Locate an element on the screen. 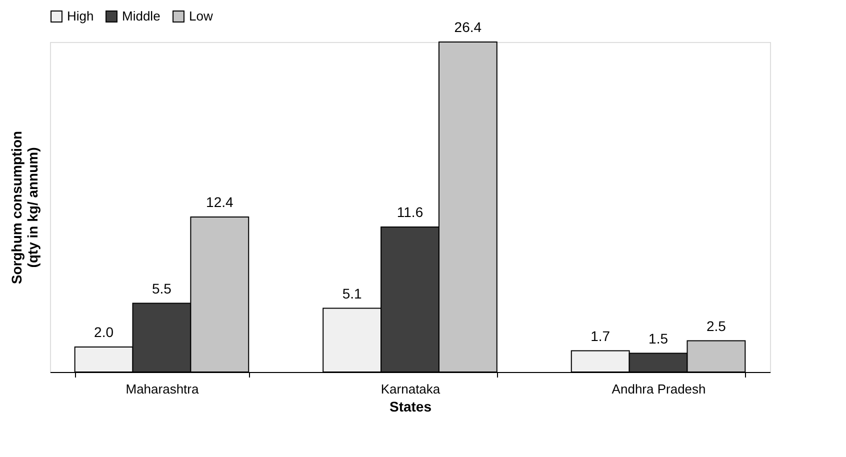 The image size is (846, 457). data-label: 2.0 is located at coordinates (104, 332).